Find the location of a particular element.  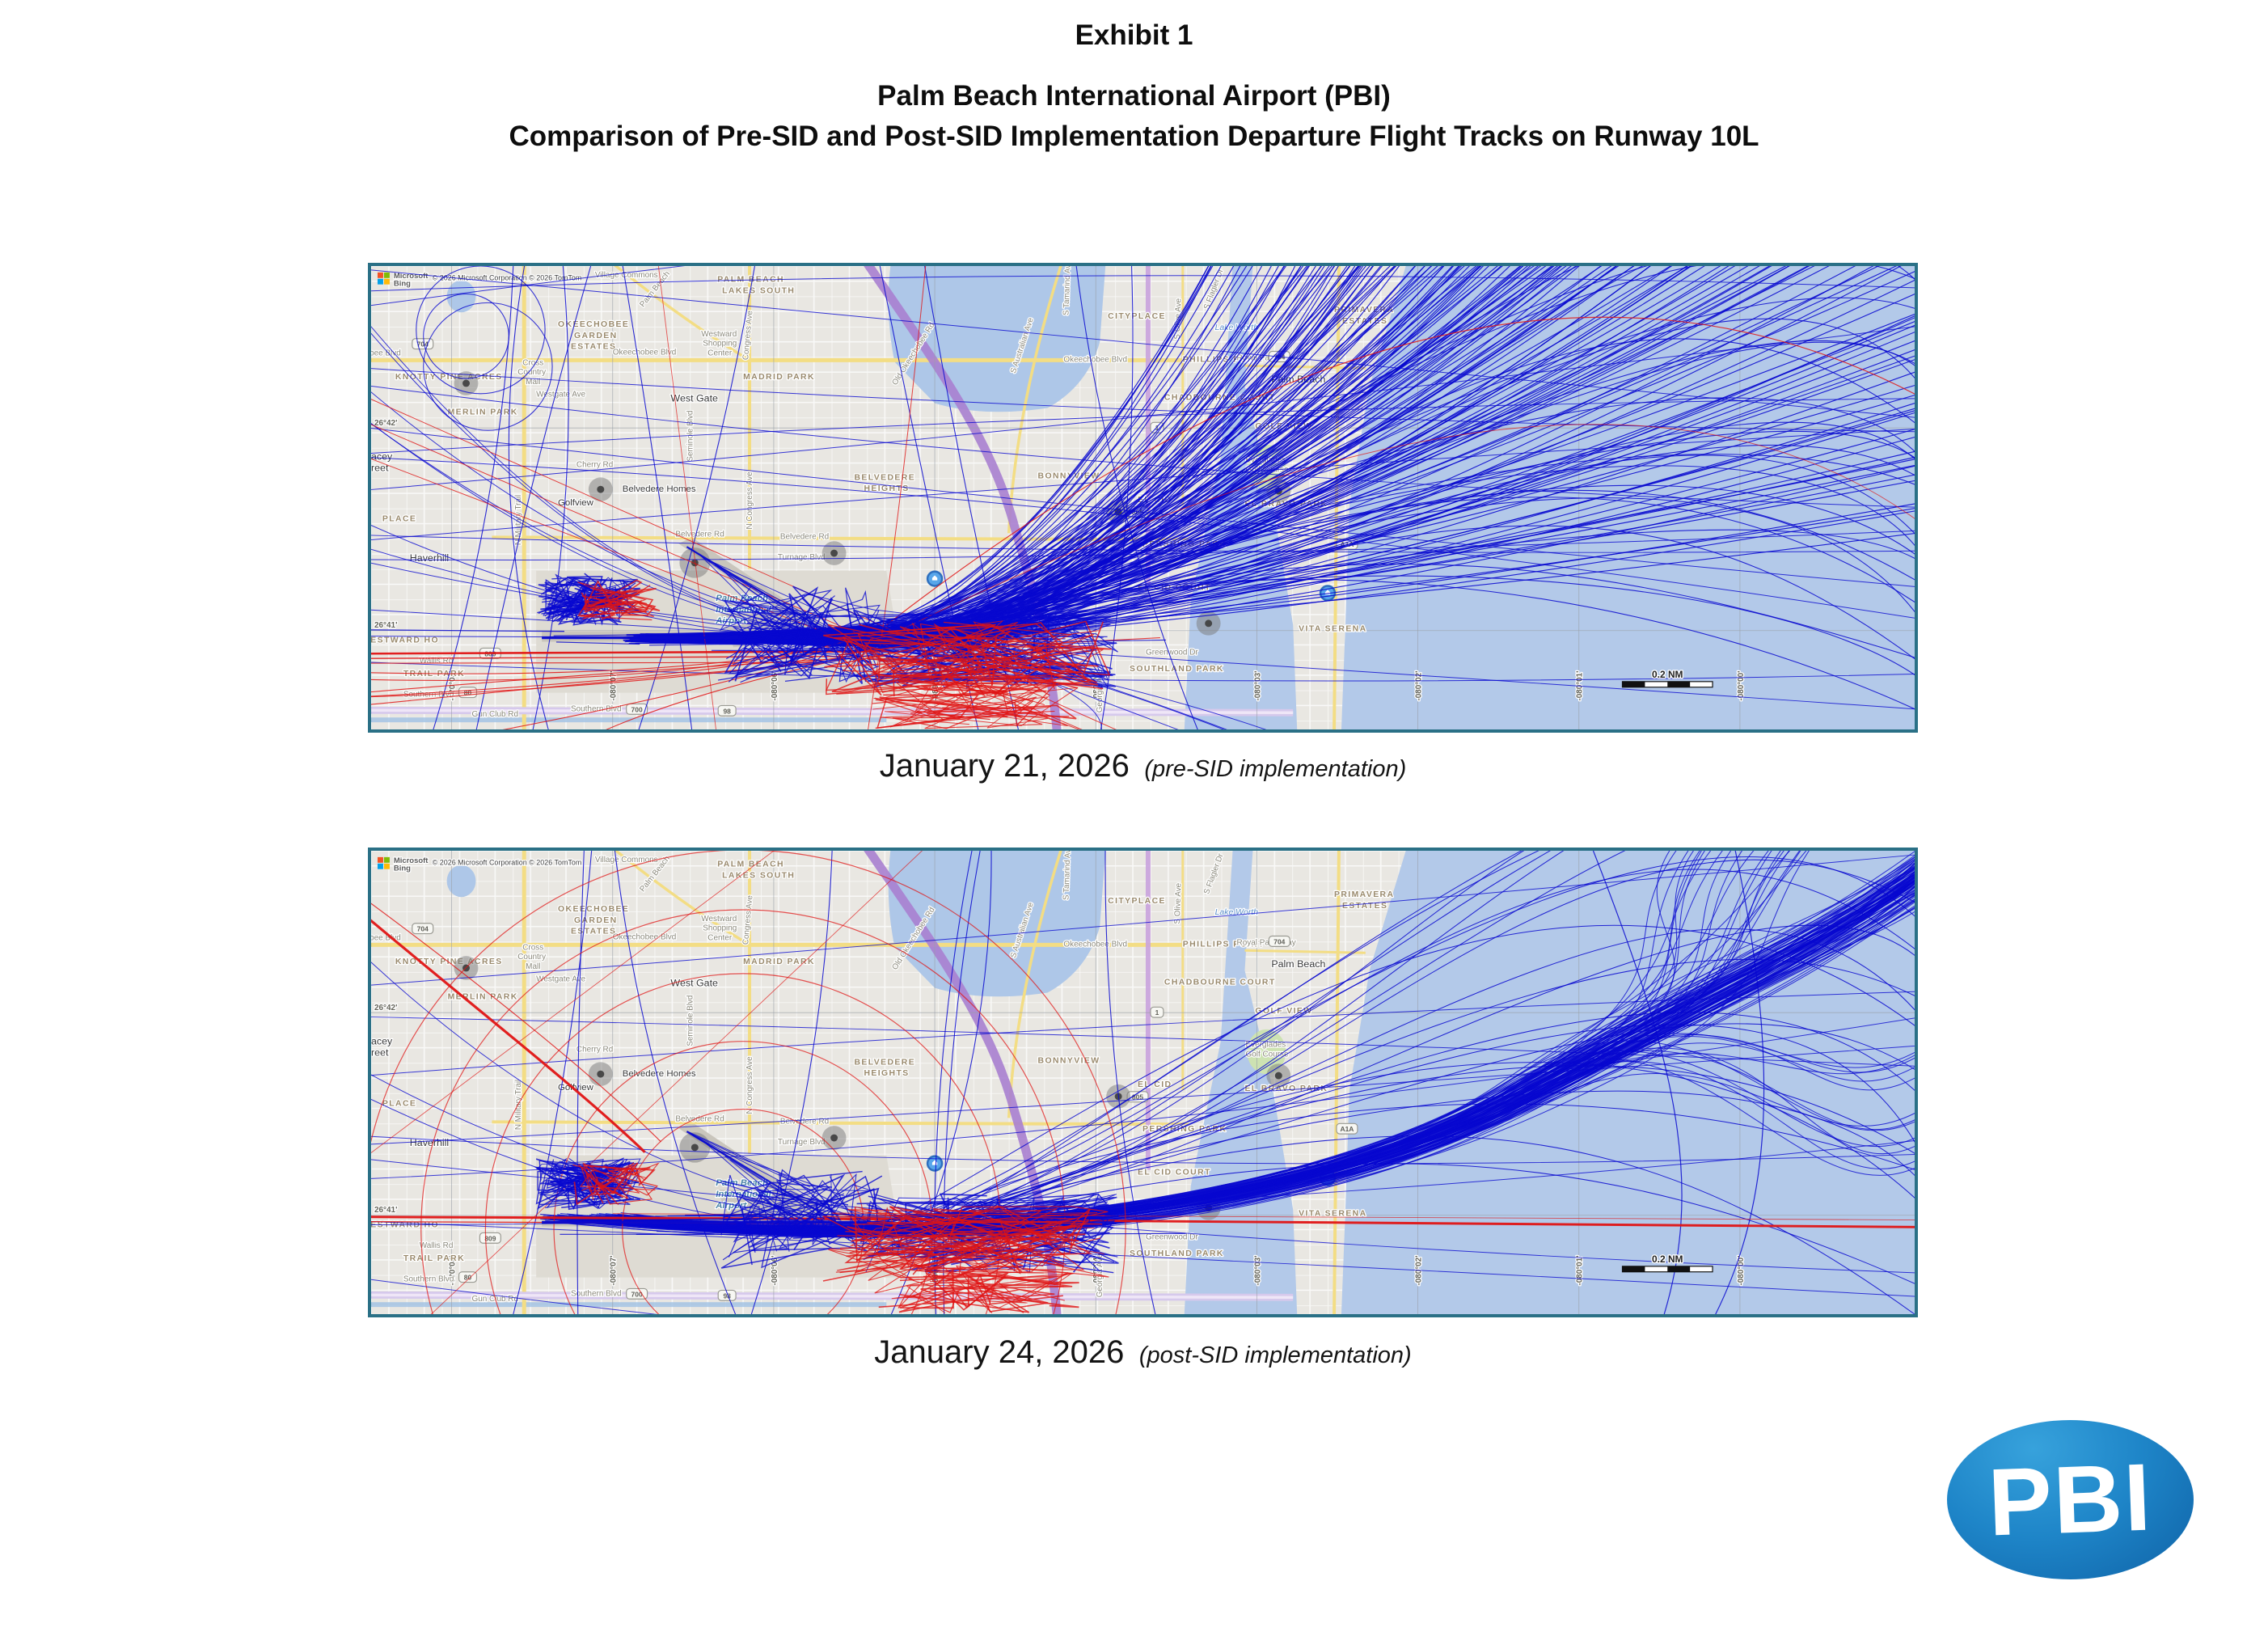

svg-text: ESTATES is located at coordinates (1364, 906).